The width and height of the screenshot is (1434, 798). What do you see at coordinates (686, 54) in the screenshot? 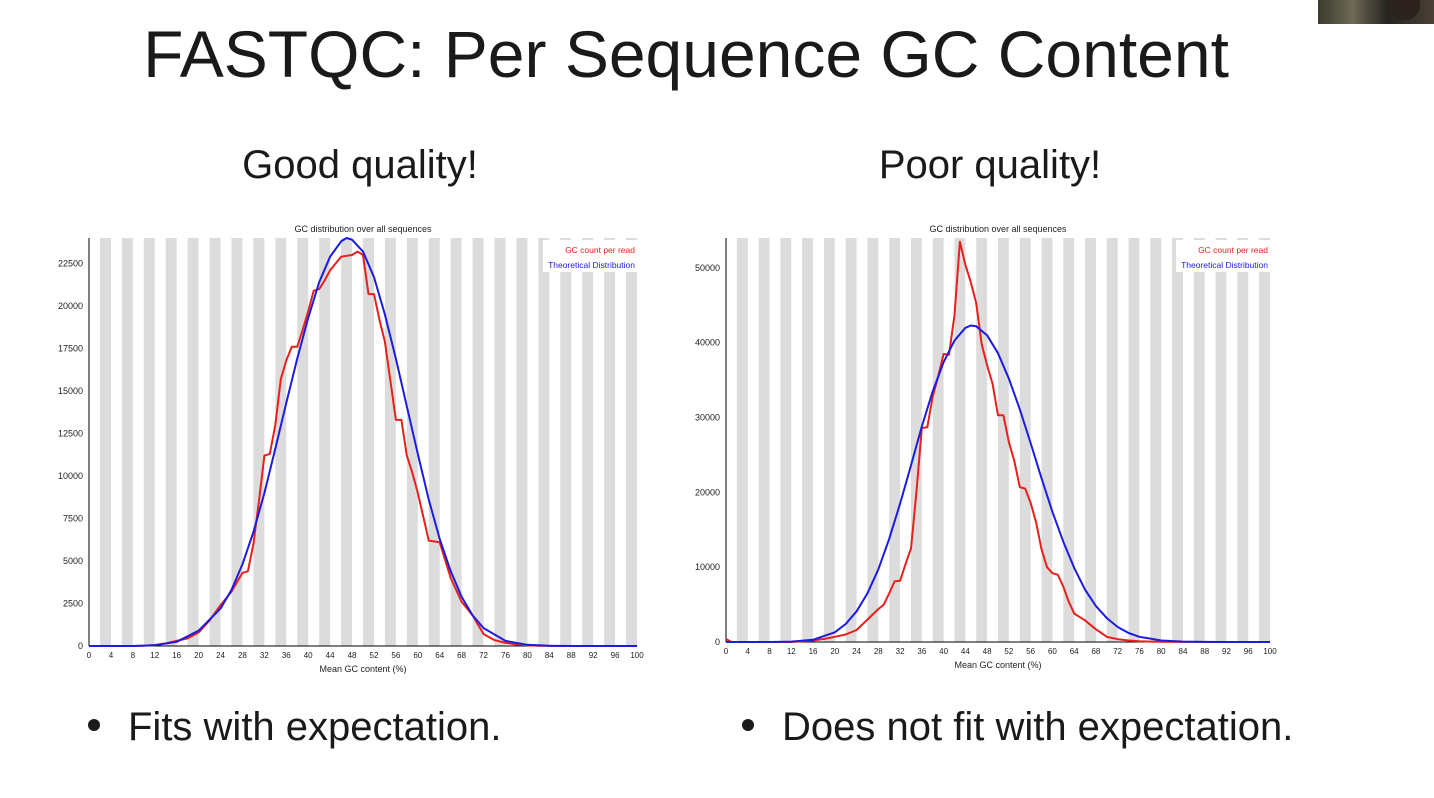
I see `slide-title: FASTQC: Per Sequence GC Content` at bounding box center [686, 54].